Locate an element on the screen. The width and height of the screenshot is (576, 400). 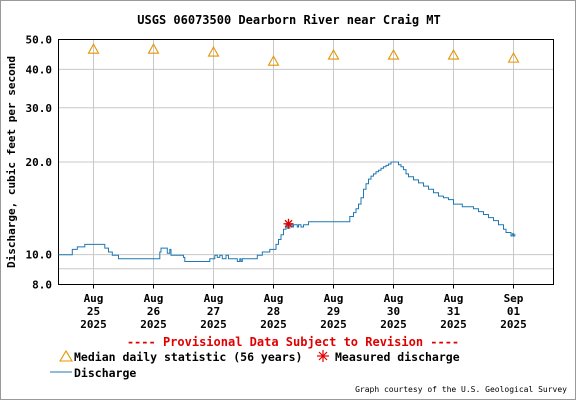
y-axis-label: Discharge, cubic feet per second is located at coordinates (11, 162).